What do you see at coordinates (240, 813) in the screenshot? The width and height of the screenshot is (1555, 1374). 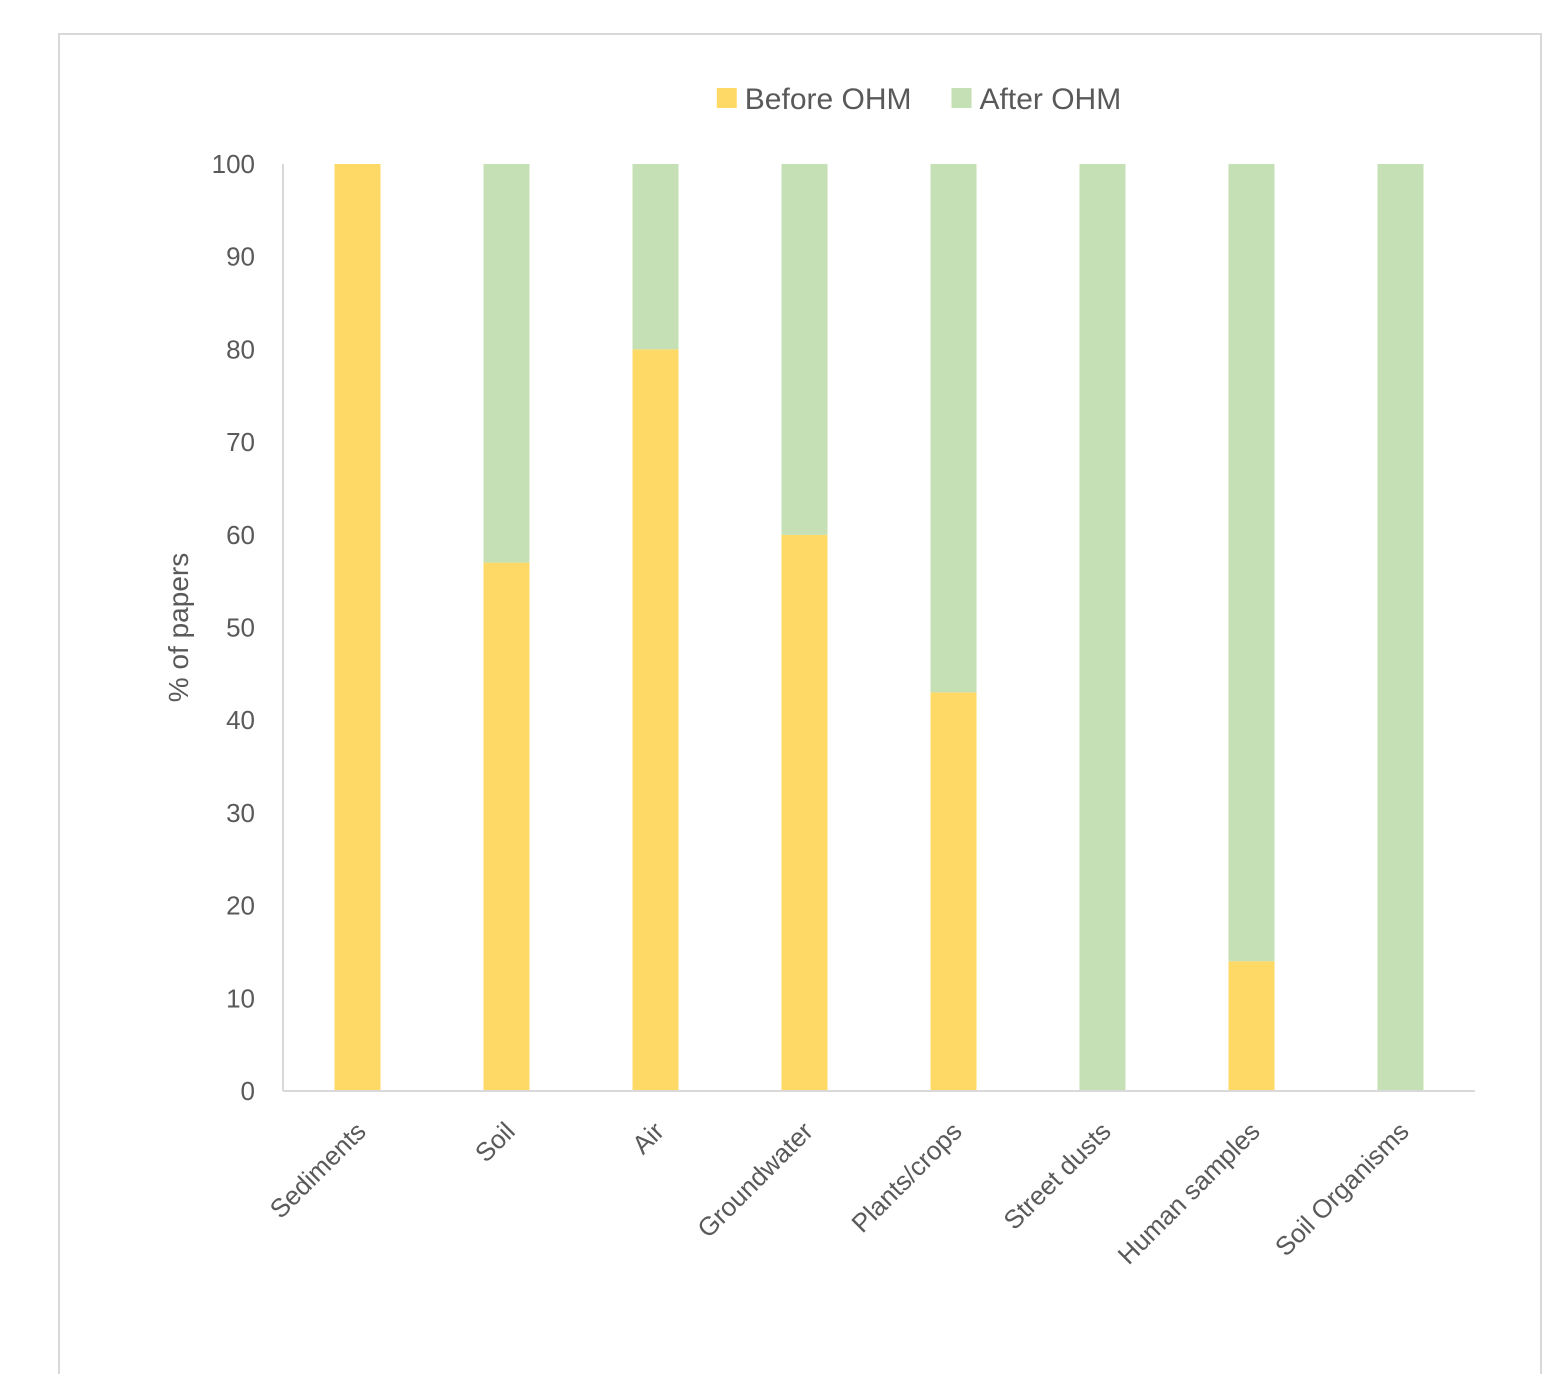 I see `y-tick-label: 30` at bounding box center [240, 813].